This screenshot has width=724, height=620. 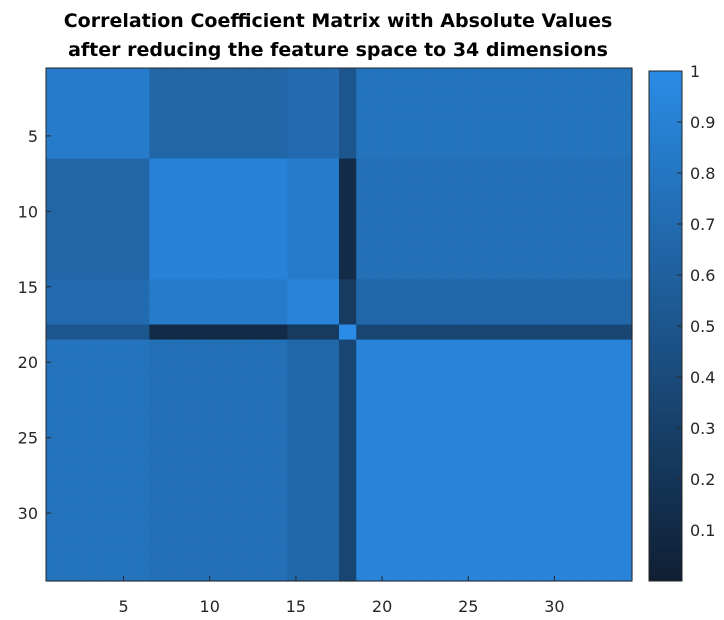 I want to click on x-tick-label: 20, so click(x=382, y=606).